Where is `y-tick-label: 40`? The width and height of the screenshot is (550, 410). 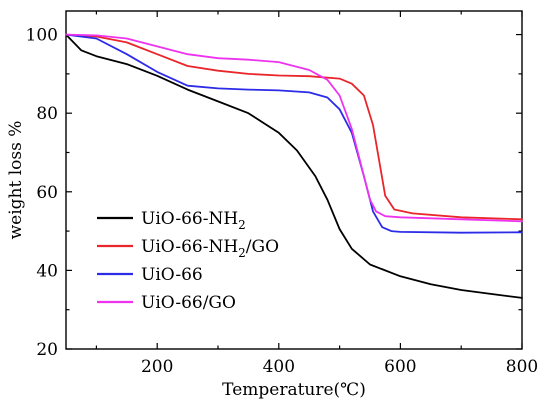 y-tick-label: 40 is located at coordinates (47, 271).